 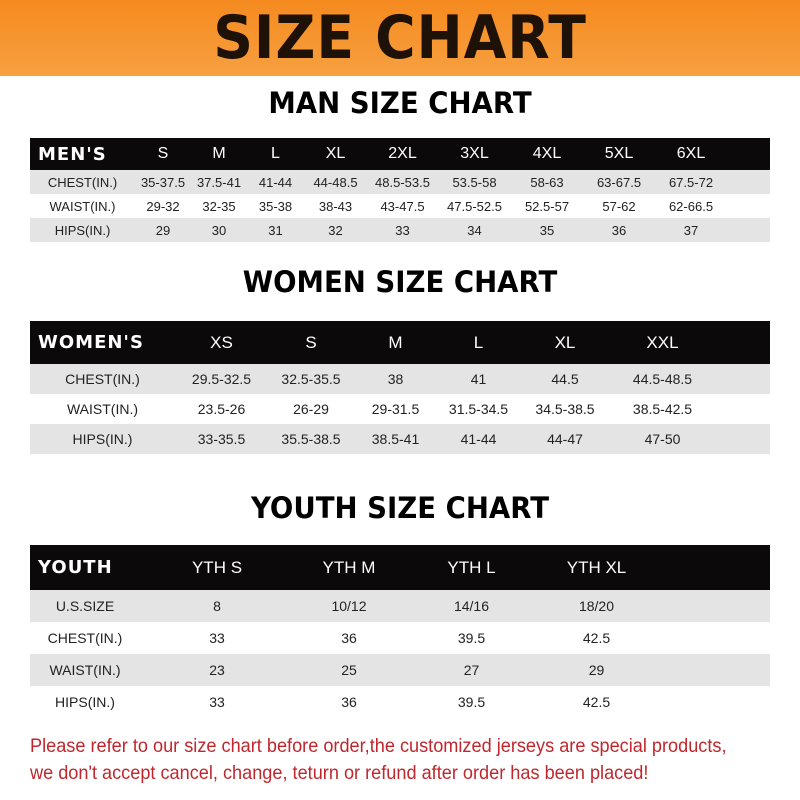 What do you see at coordinates (163, 182) in the screenshot?
I see `measurement-cell: 35-37.5` at bounding box center [163, 182].